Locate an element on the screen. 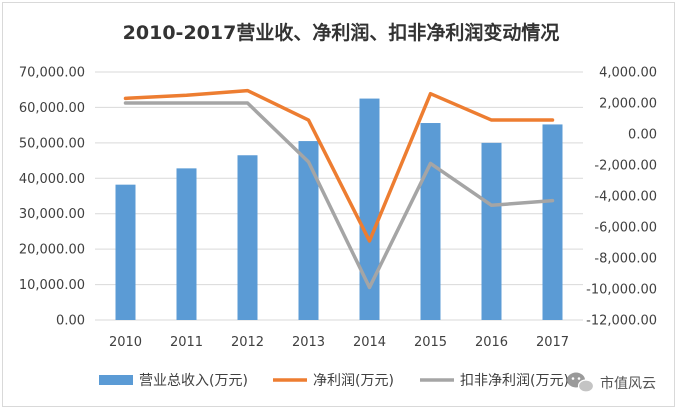 The image size is (679, 411). x-axis-tick-label: 2015 is located at coordinates (430, 342).